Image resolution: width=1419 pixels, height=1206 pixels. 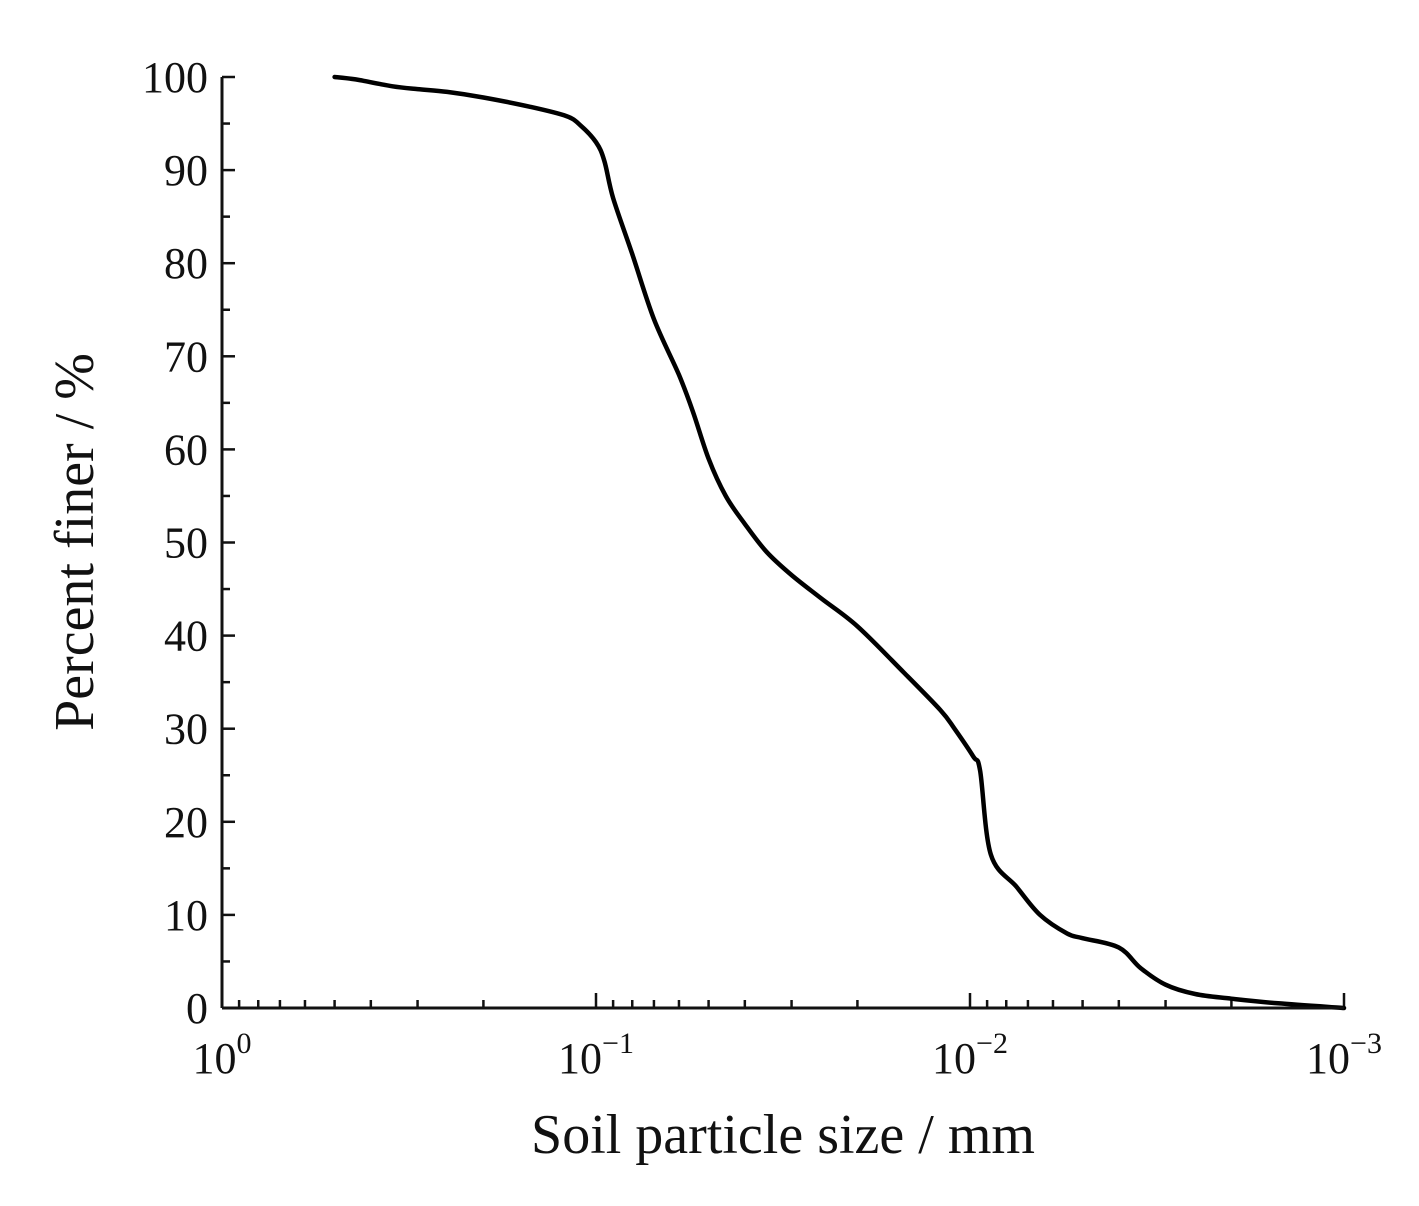 I want to click on y-tick-label: 0, so click(x=197, y=1008).